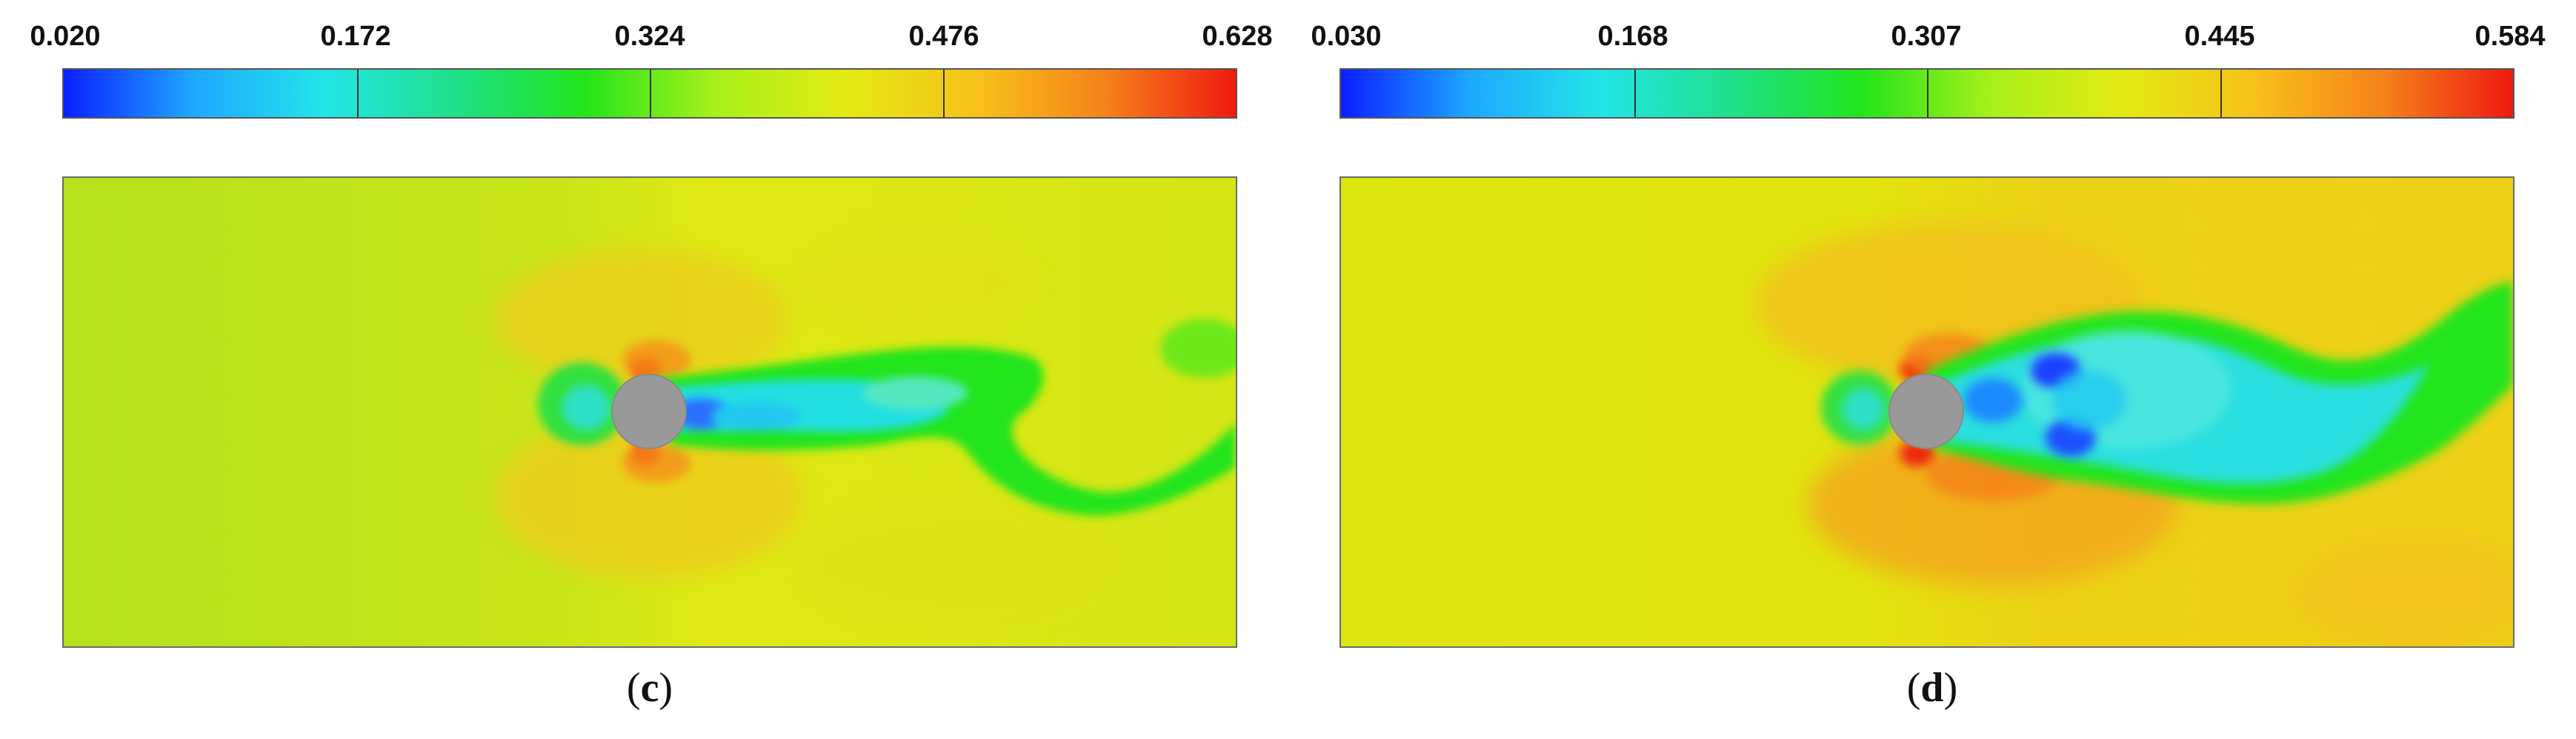 Image resolution: width=2576 pixels, height=739 pixels. What do you see at coordinates (1632, 37) in the screenshot?
I see `colorbar-tick-label: 0.168` at bounding box center [1632, 37].